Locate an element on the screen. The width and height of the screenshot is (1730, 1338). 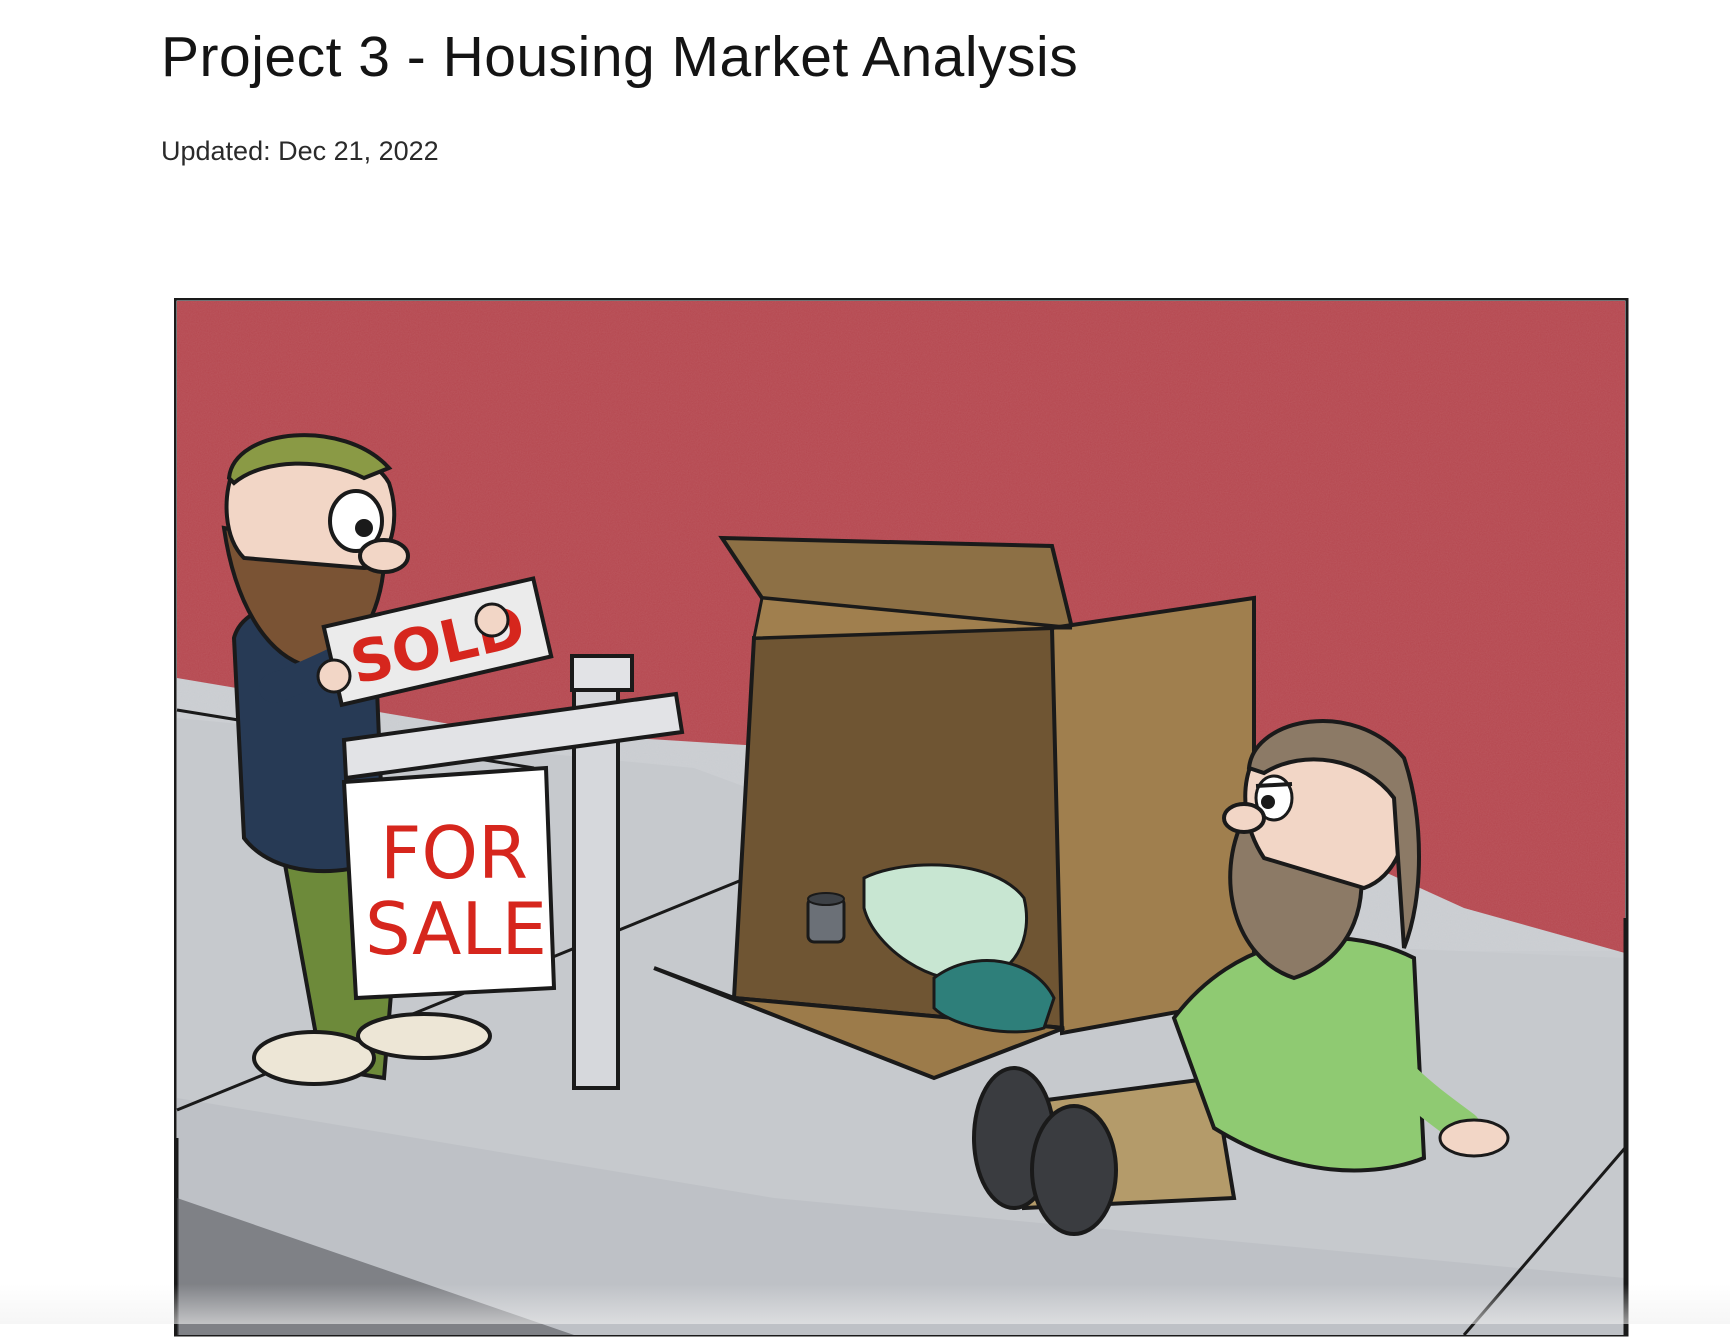
man-on-sidewalk is located at coordinates (1241, 977).